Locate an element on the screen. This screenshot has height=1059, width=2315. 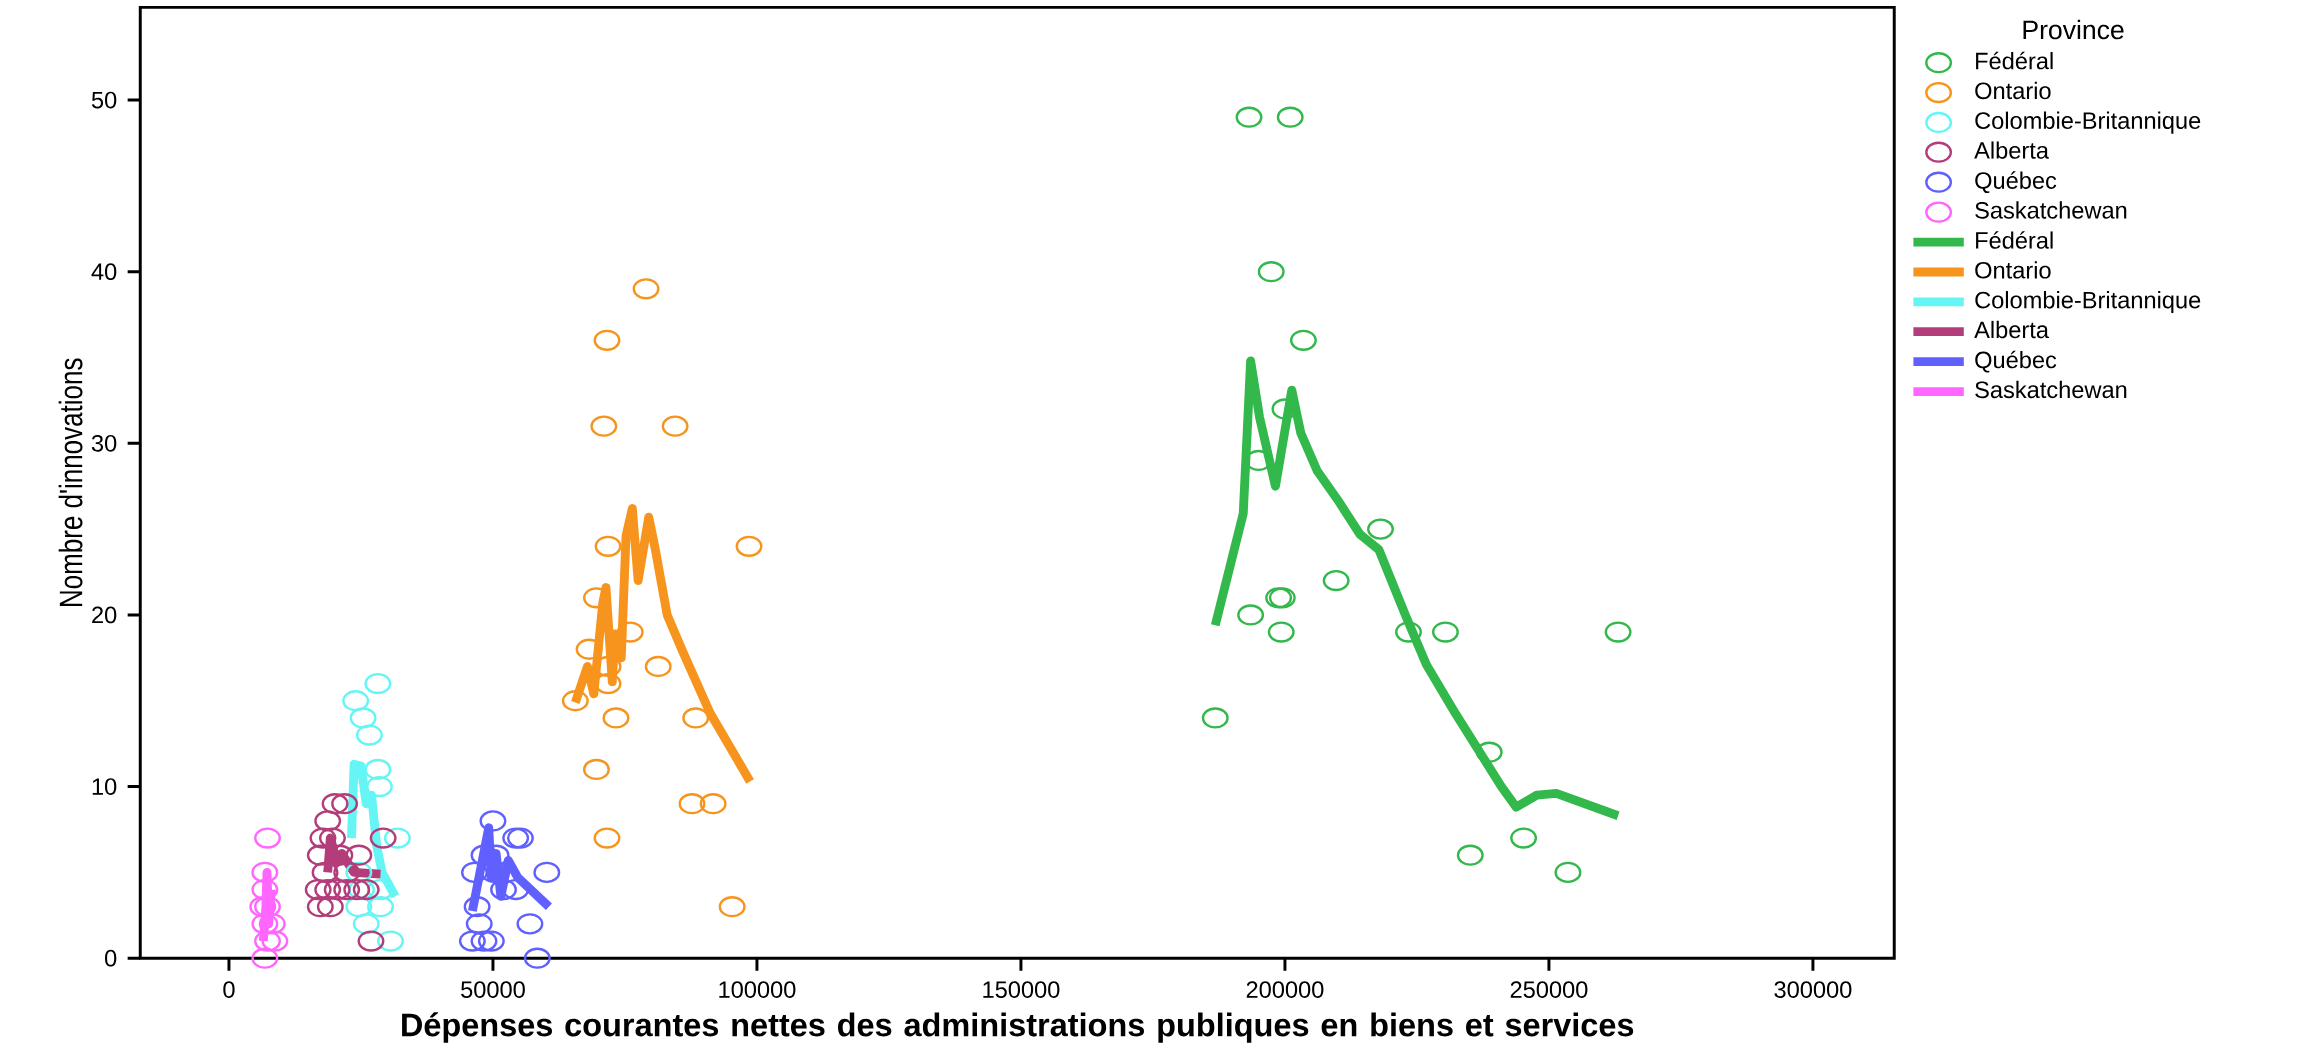
x-tick-label: 300000 is located at coordinates (1813, 990).